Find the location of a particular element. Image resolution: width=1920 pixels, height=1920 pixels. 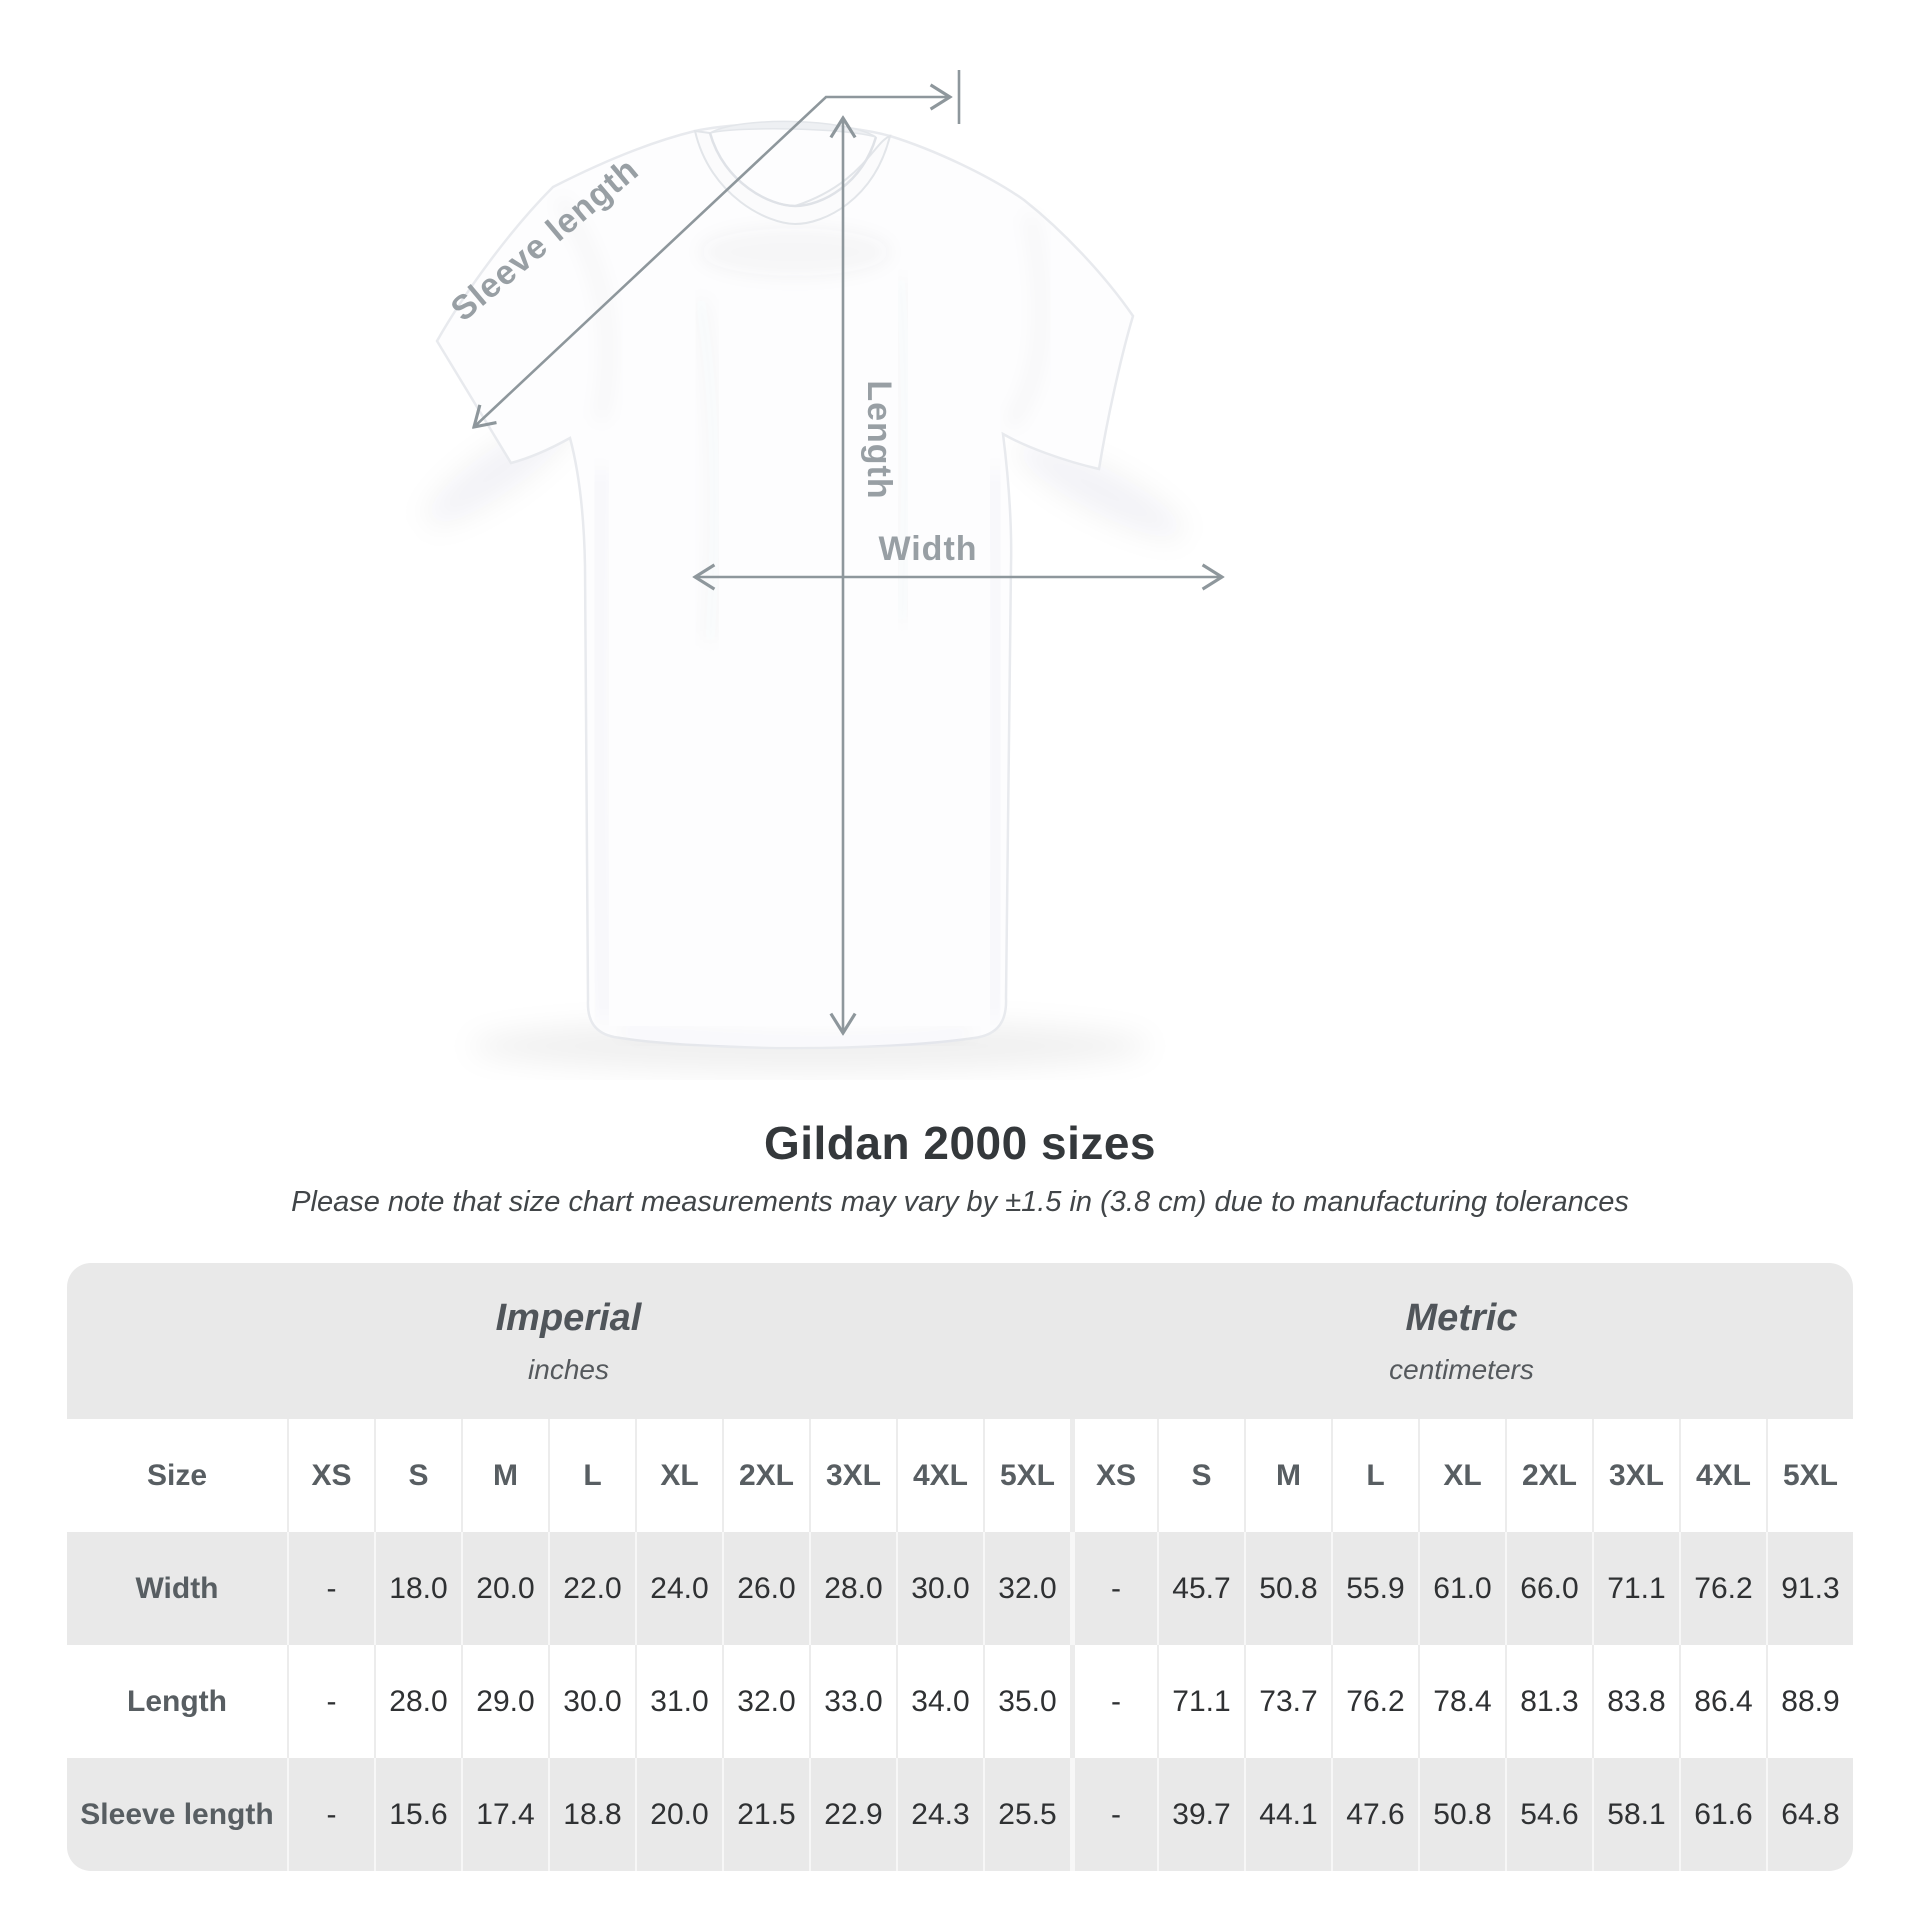

metric-value-cell: 83.8 is located at coordinates (1635, 1701).